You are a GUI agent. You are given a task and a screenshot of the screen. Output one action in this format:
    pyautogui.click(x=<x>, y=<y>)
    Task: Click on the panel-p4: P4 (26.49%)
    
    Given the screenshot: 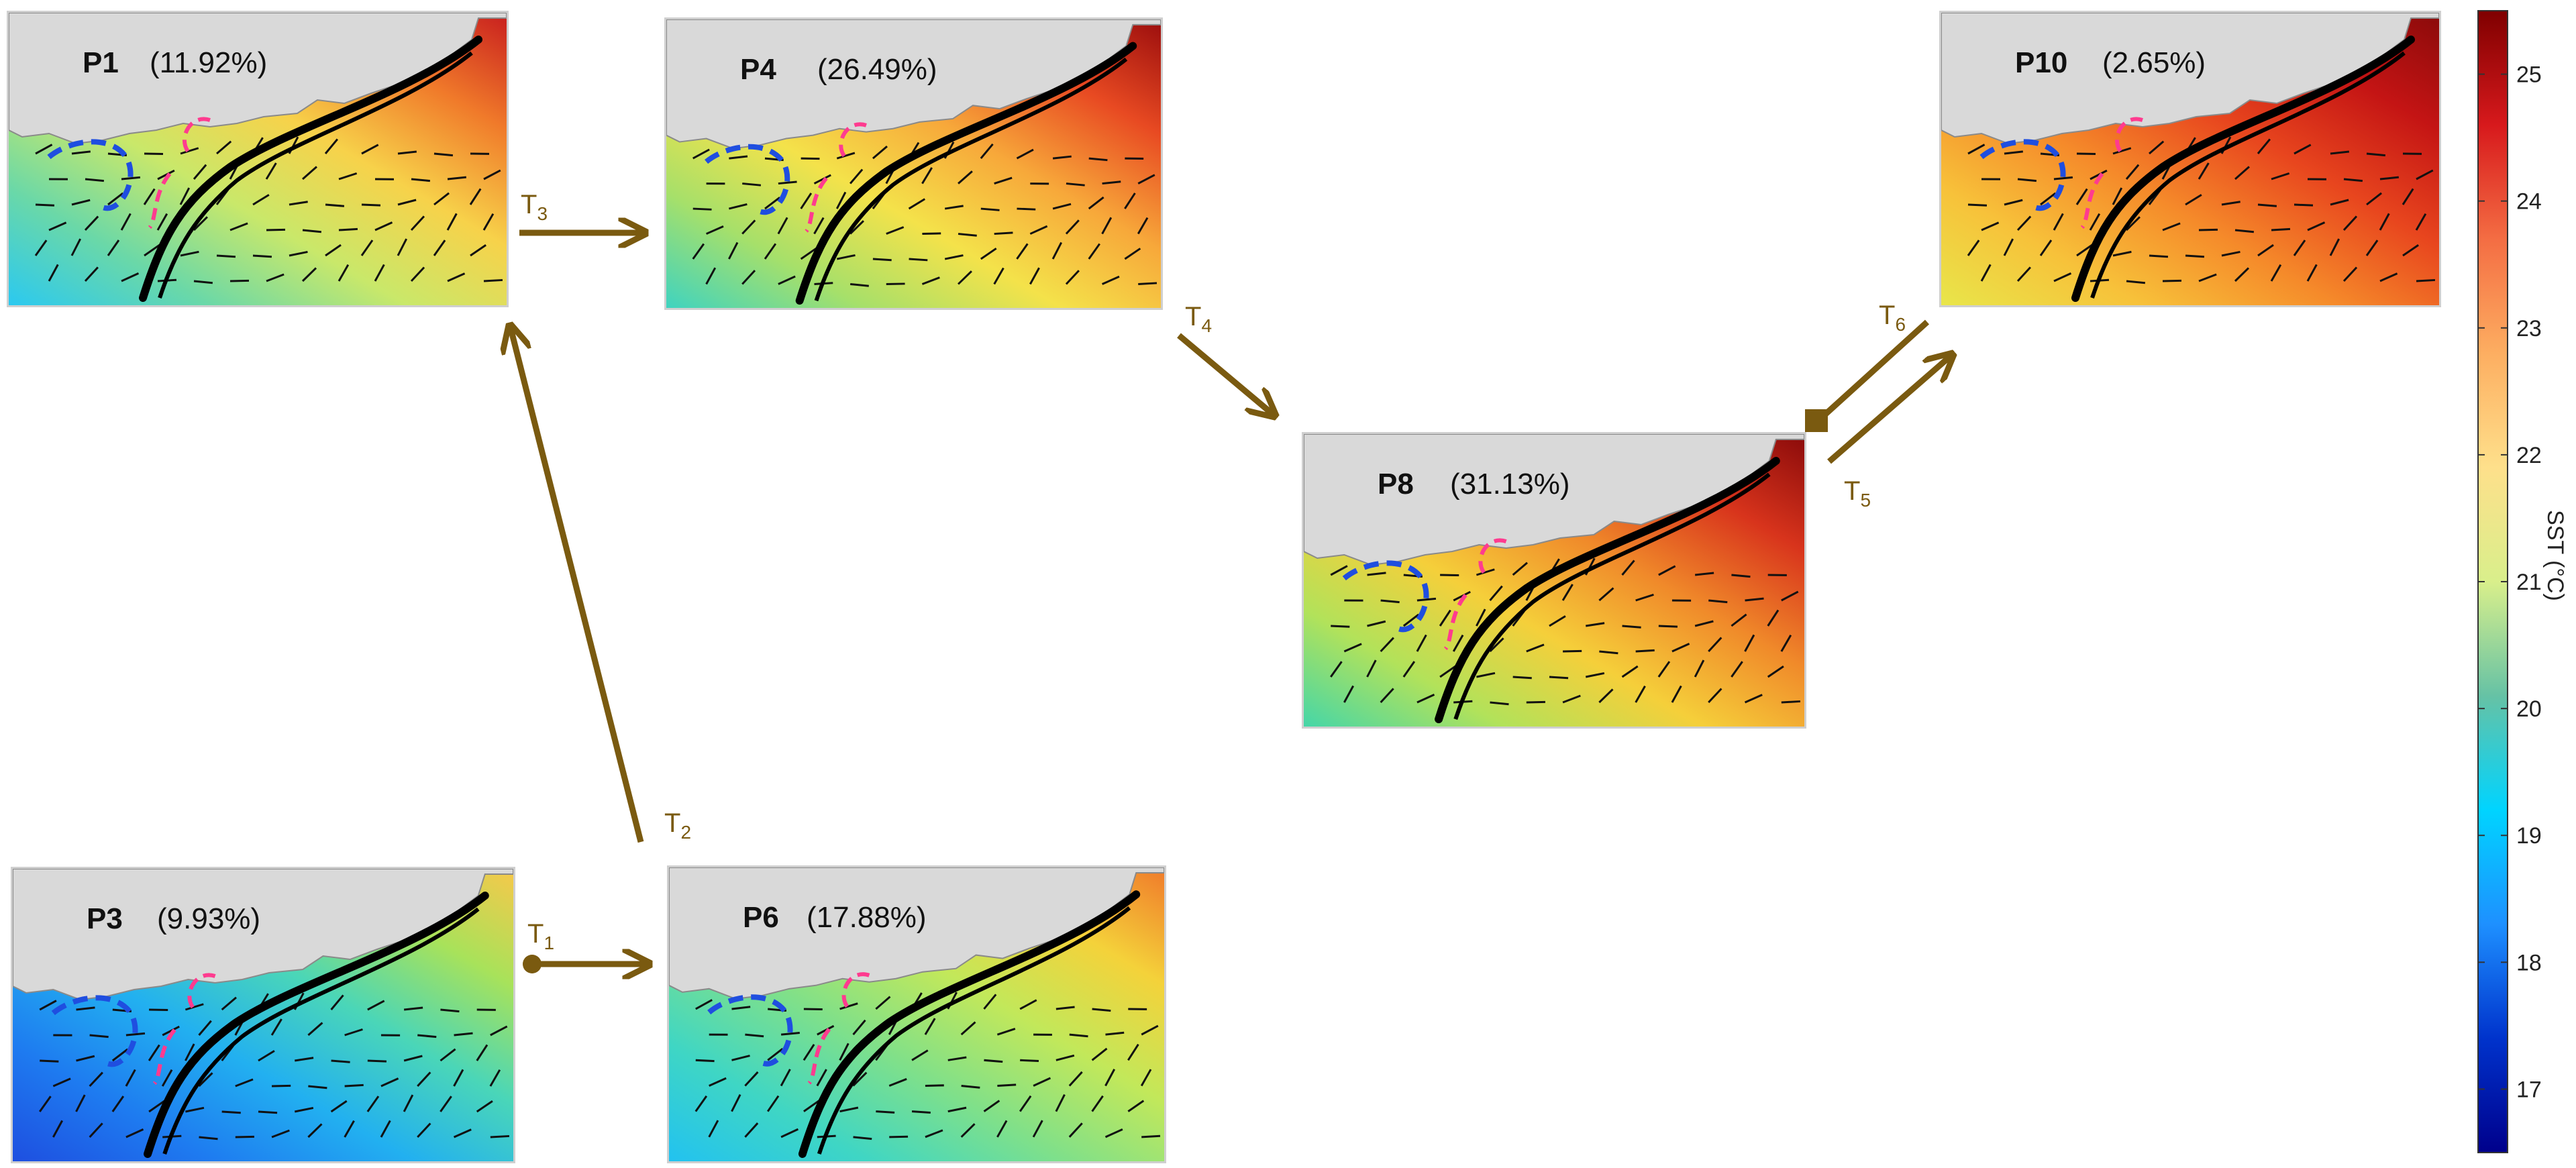 What is the action you would take?
    pyautogui.click(x=913, y=163)
    